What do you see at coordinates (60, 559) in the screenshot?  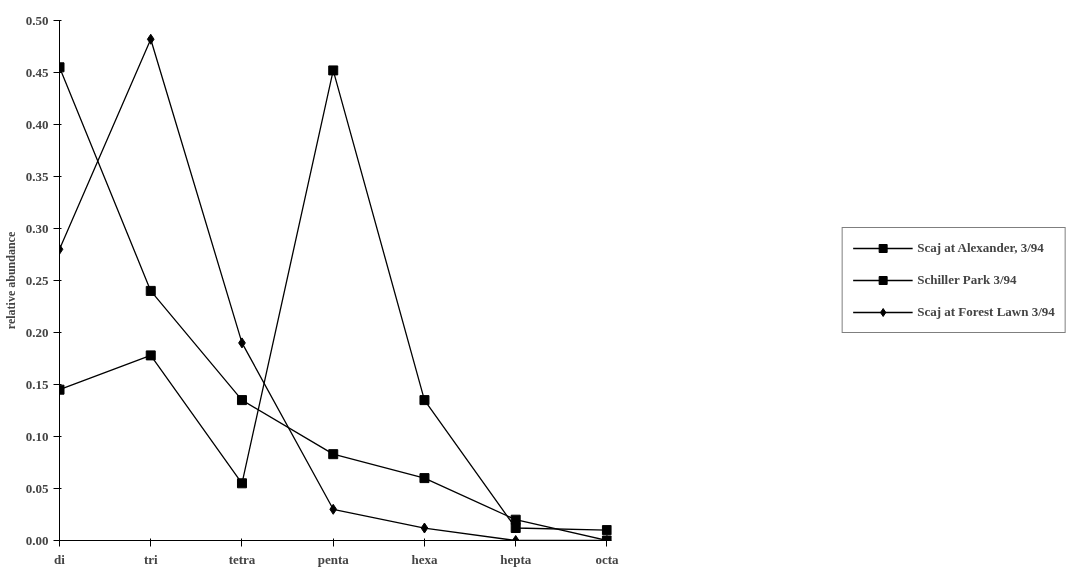 I see `x-tick-label: di` at bounding box center [60, 559].